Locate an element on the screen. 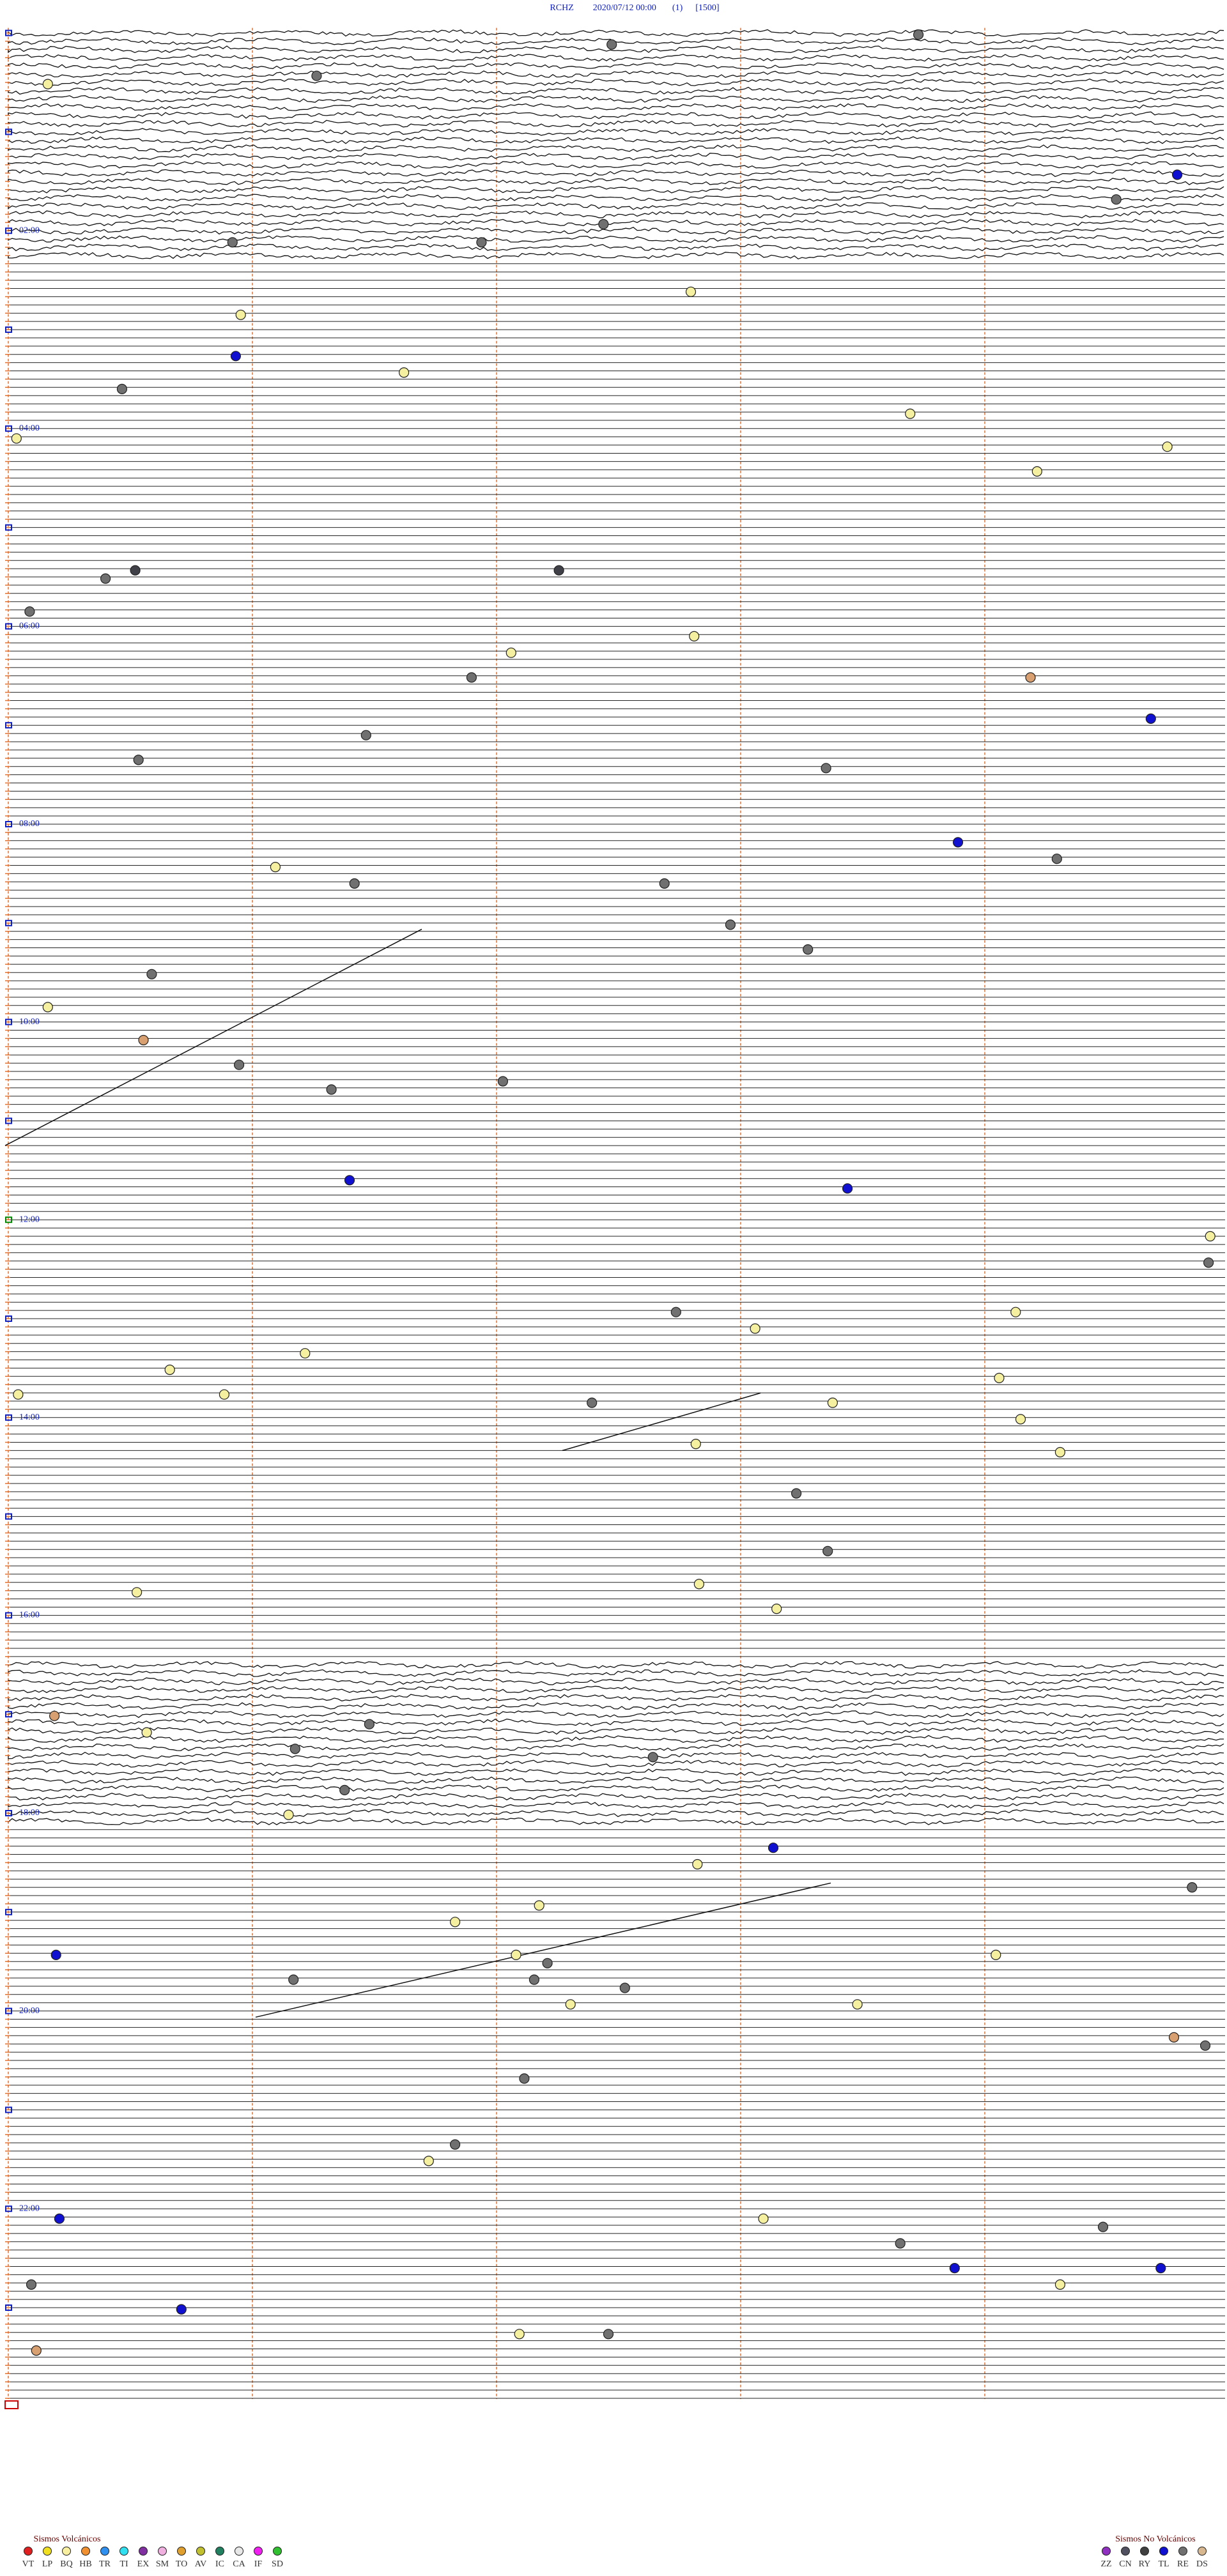 The height and width of the screenshot is (2576, 1227). station: RCHZ is located at coordinates (561, 8).